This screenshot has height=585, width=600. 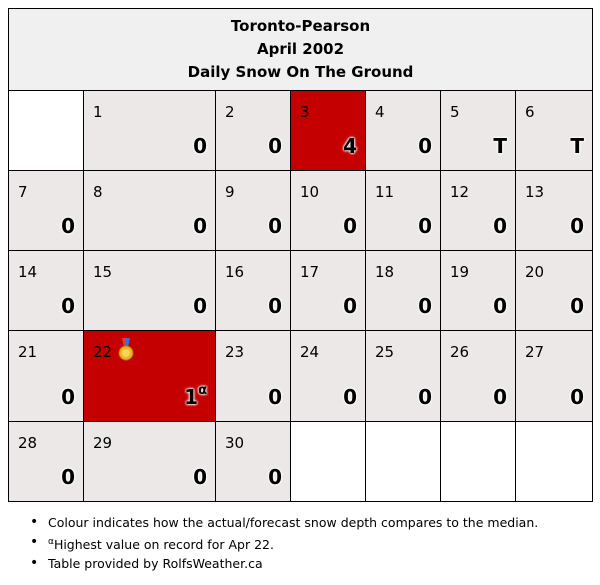 I want to click on day-cell: 26 0, so click(x=478, y=376).